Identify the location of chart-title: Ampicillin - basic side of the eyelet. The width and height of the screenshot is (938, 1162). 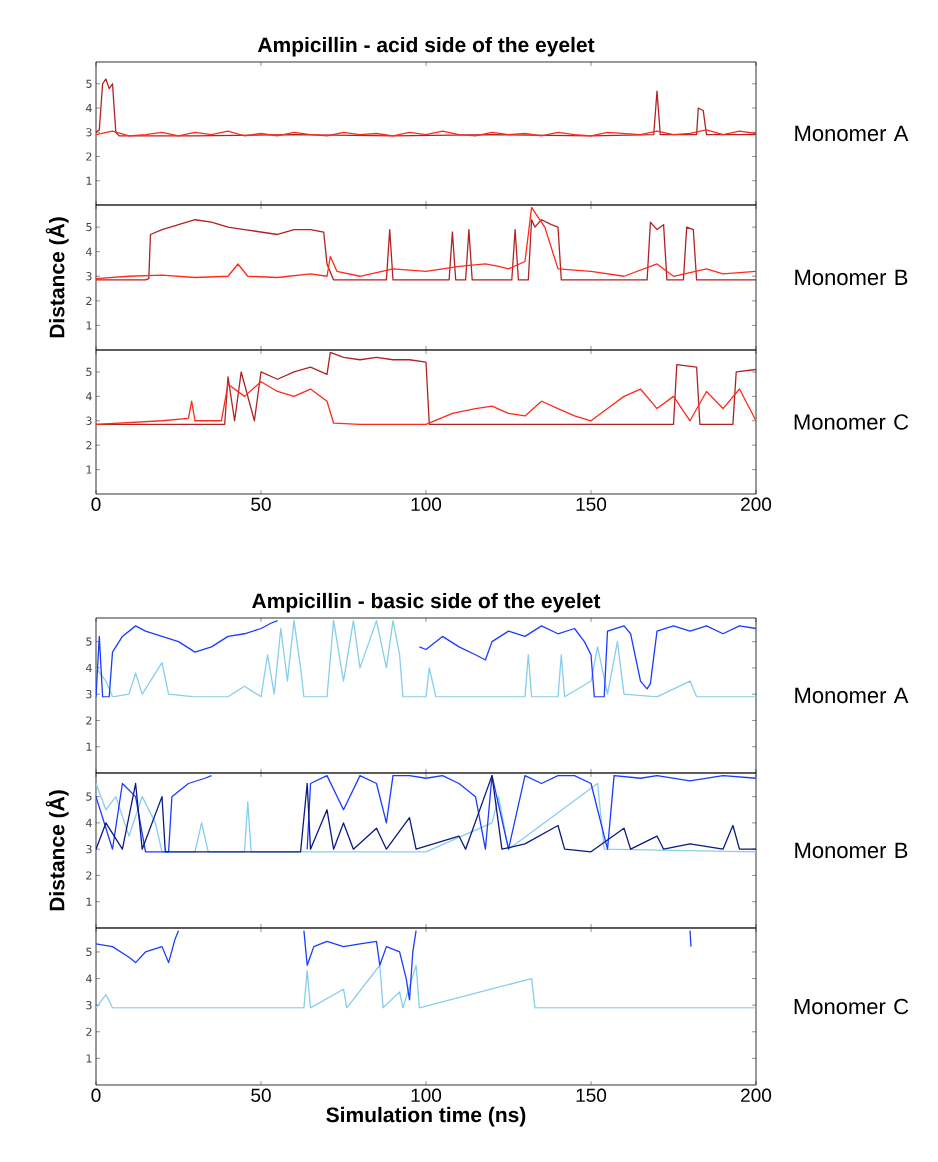
(426, 602).